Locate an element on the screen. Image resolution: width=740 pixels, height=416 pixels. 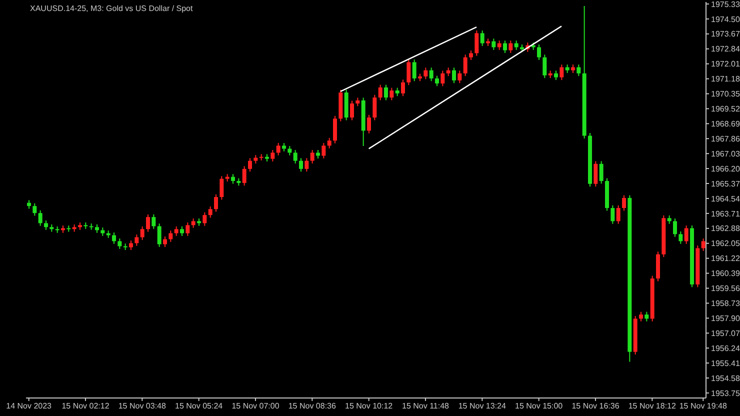
x-tick-label: 15 Nov 08:36 is located at coordinates (312, 406).